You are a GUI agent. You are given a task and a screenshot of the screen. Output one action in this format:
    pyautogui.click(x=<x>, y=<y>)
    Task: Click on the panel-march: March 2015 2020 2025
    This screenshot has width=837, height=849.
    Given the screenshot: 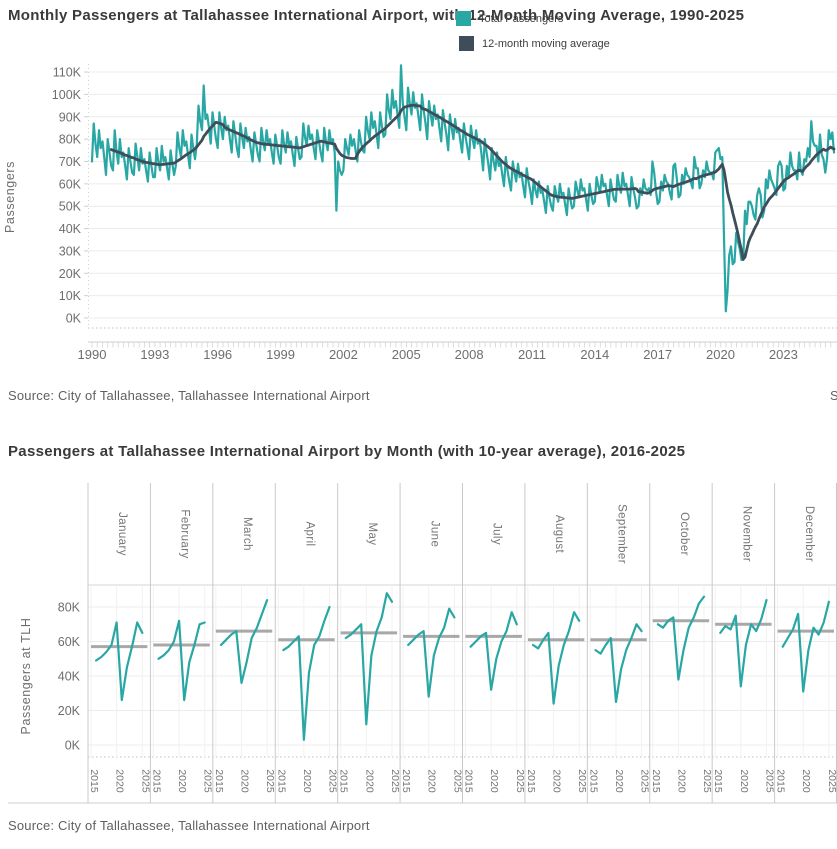 What is the action you would take?
    pyautogui.click(x=244, y=655)
    